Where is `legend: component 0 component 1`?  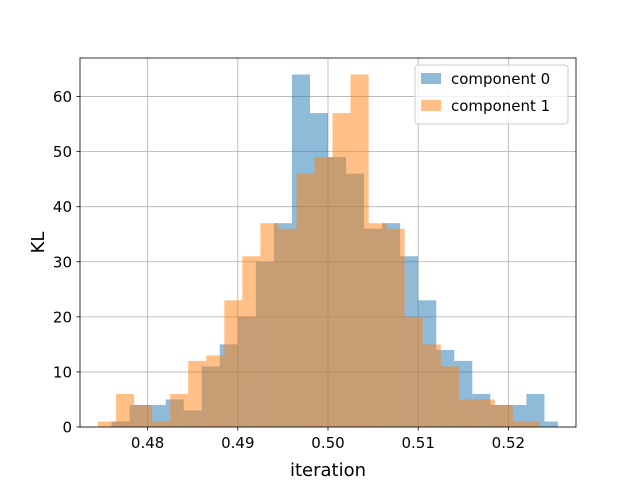
legend: component 0 component 1 is located at coordinates (491, 94).